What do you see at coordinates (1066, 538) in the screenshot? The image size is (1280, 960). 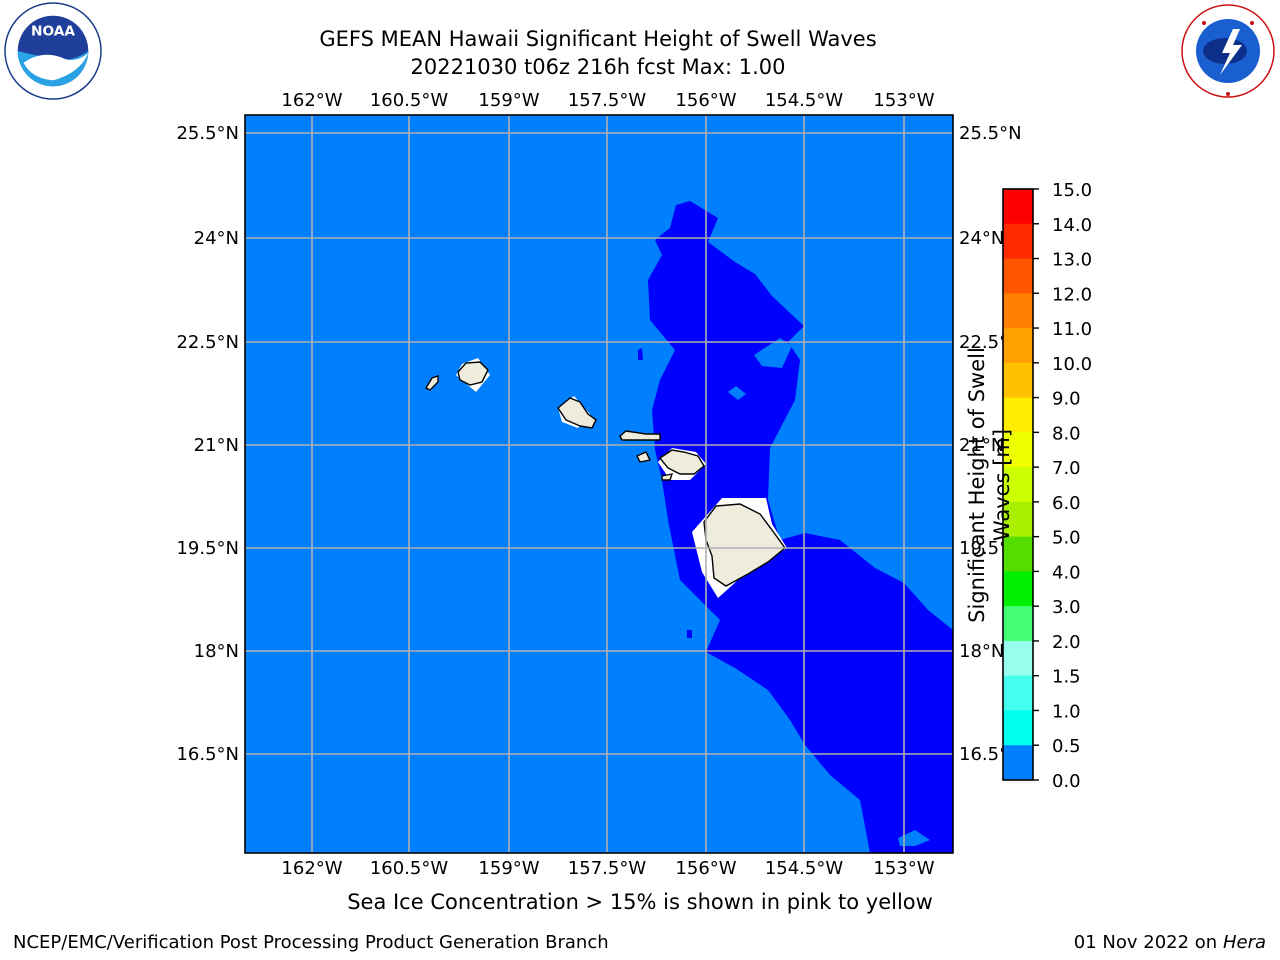 I see `colorbar-tick-label: 5.0` at bounding box center [1066, 538].